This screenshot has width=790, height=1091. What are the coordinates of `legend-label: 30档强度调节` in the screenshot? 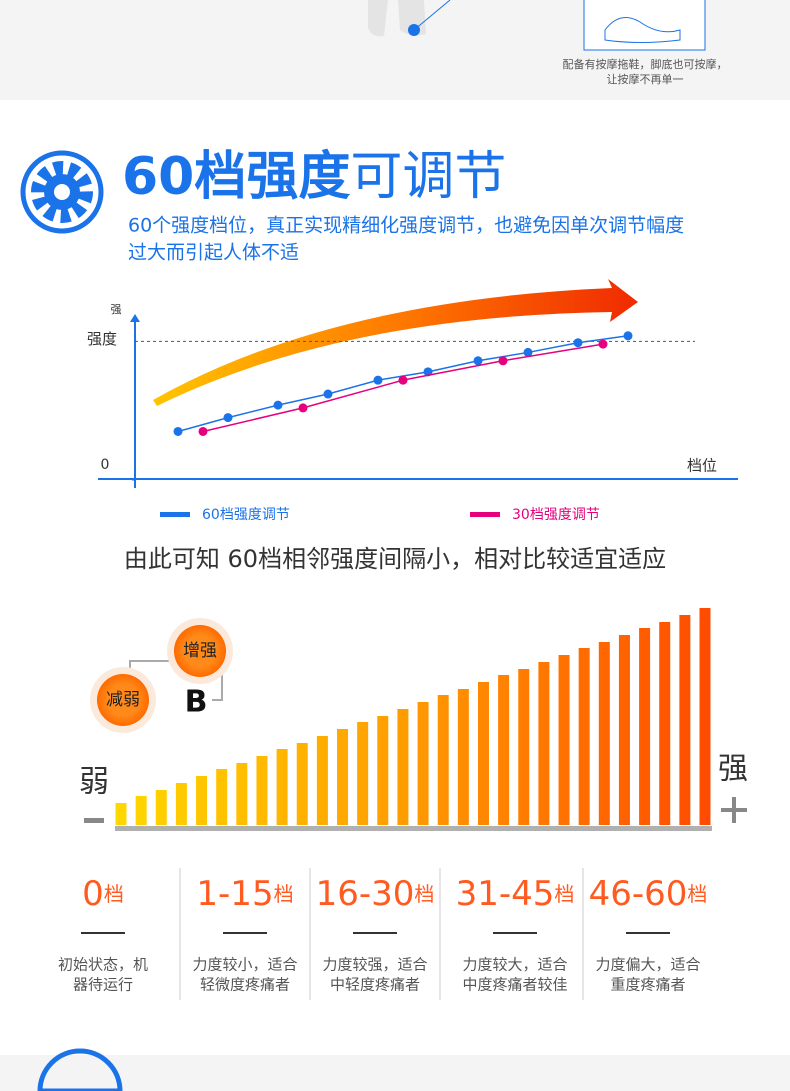 It's located at (556, 515).